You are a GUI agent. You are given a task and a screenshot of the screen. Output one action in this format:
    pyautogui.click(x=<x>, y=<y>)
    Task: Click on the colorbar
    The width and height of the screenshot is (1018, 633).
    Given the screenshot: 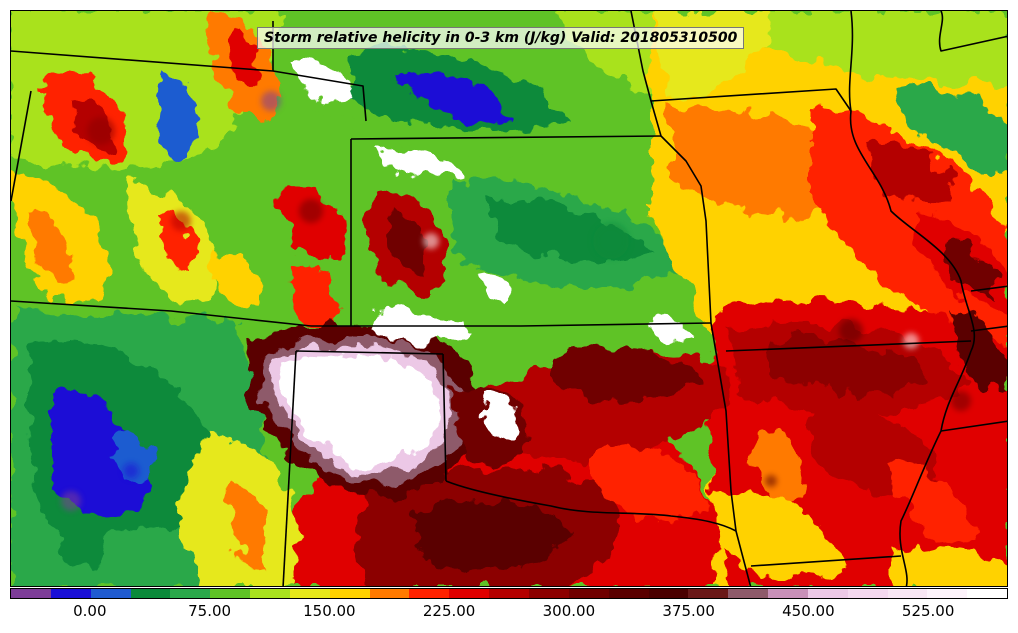 What is the action you would take?
    pyautogui.click(x=509, y=593)
    